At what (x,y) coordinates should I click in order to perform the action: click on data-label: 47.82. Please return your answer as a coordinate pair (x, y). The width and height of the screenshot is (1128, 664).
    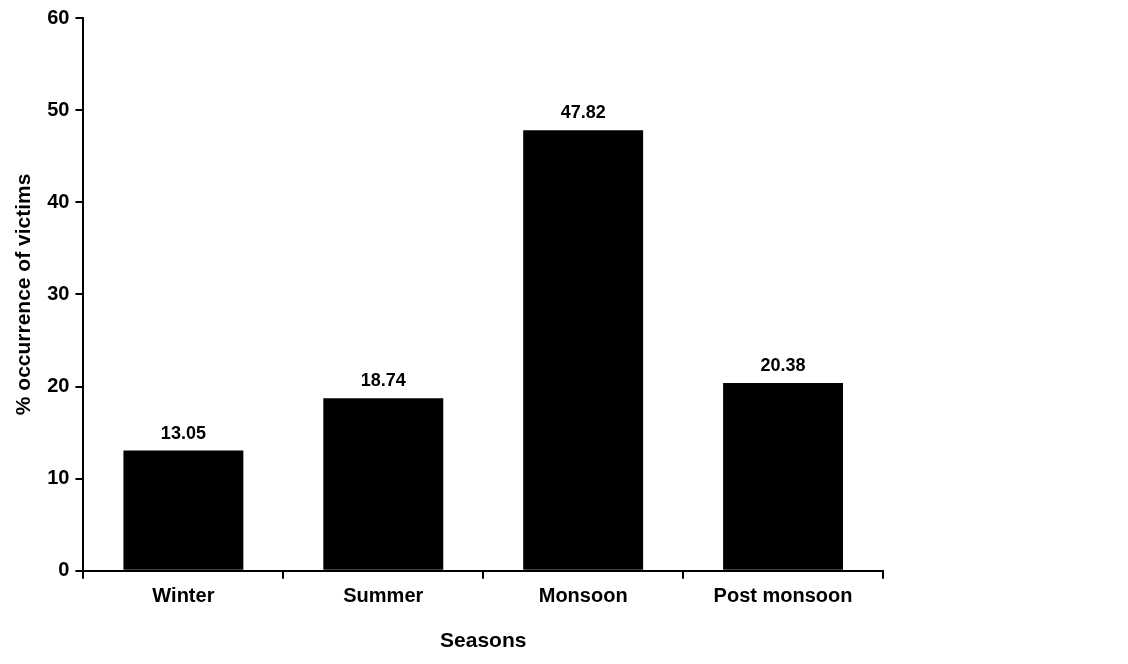
    Looking at the image, I should click on (583, 112).